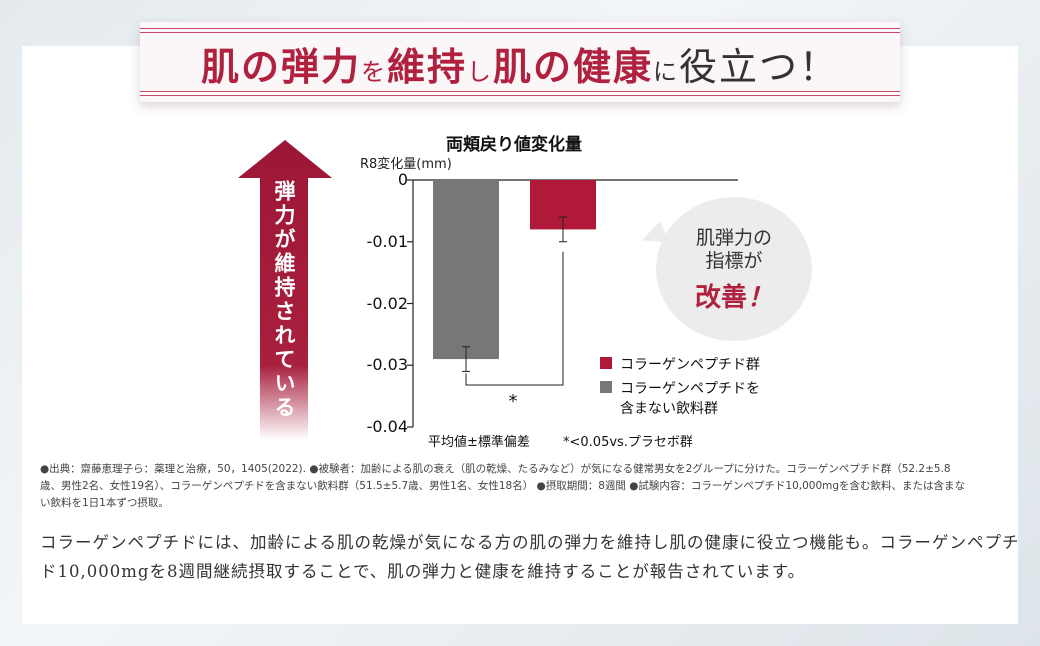 The width and height of the screenshot is (1040, 646). I want to click on chart-legend: コラーゲンペプチド群 コラーゲンペプチドを 含まない飲料群, so click(680, 388).